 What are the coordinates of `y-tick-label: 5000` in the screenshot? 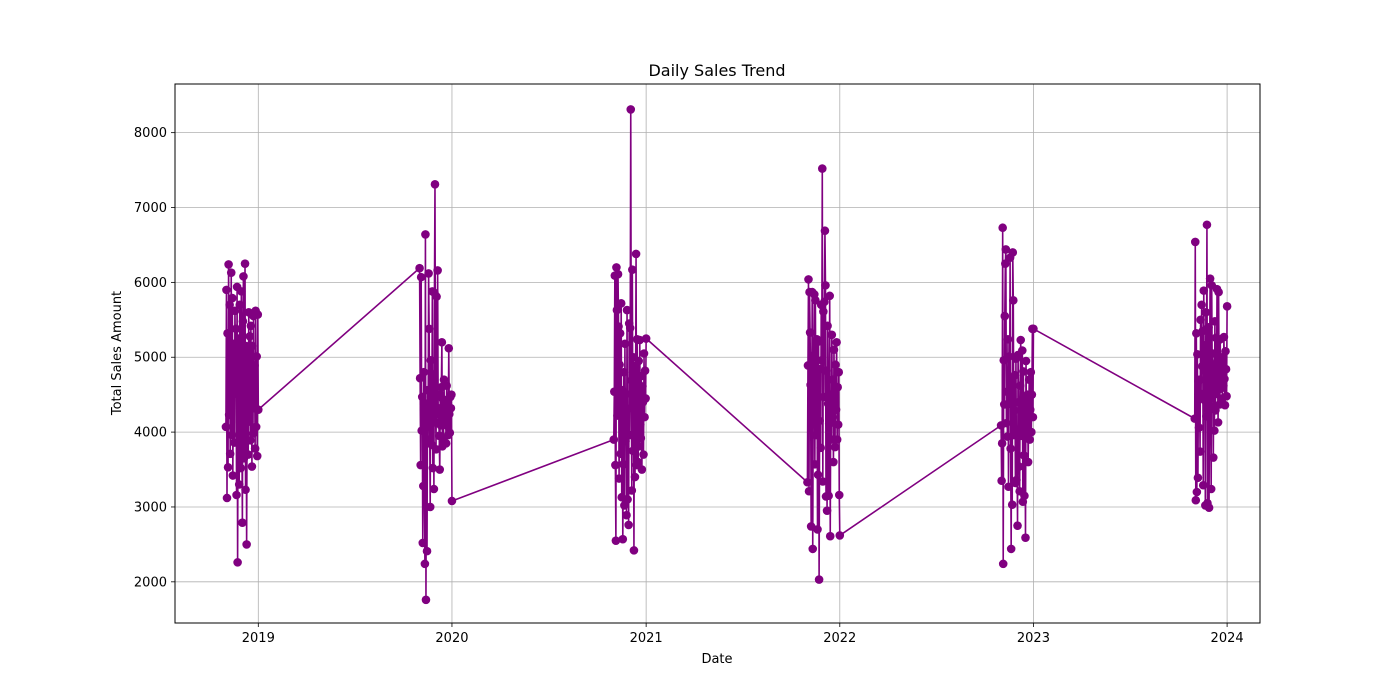 It's located at (150, 358).